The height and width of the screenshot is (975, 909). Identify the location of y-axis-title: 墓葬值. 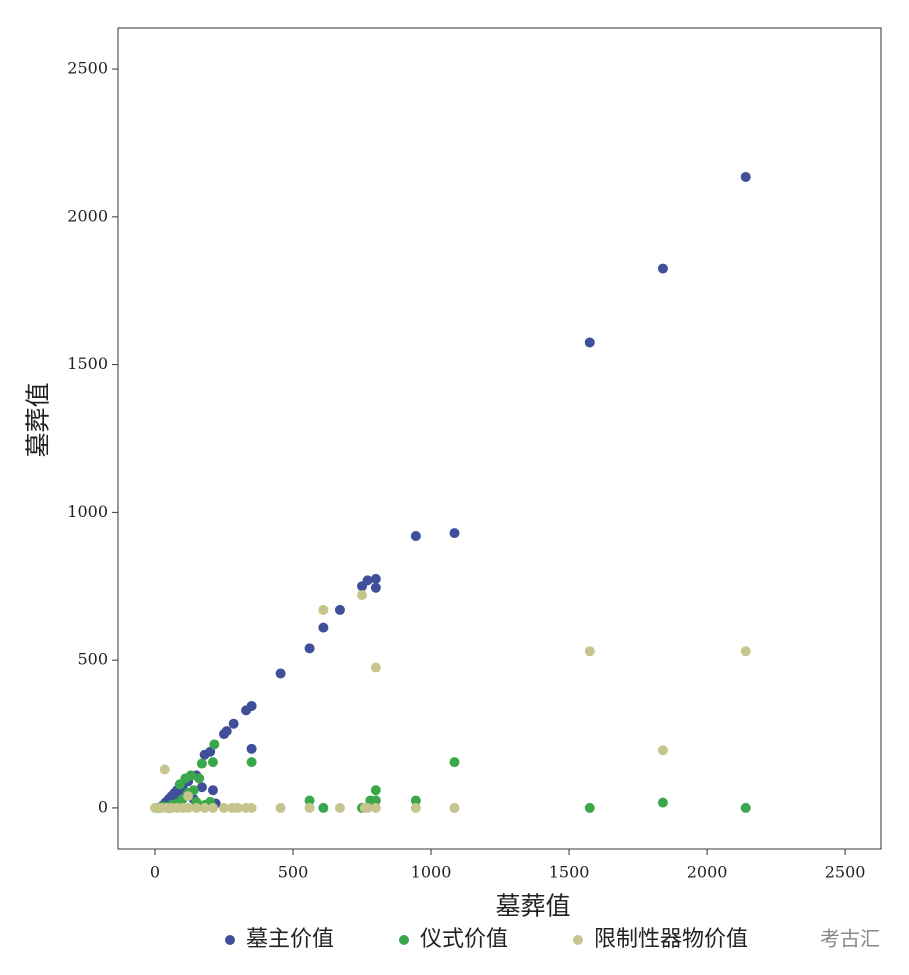
(38, 419).